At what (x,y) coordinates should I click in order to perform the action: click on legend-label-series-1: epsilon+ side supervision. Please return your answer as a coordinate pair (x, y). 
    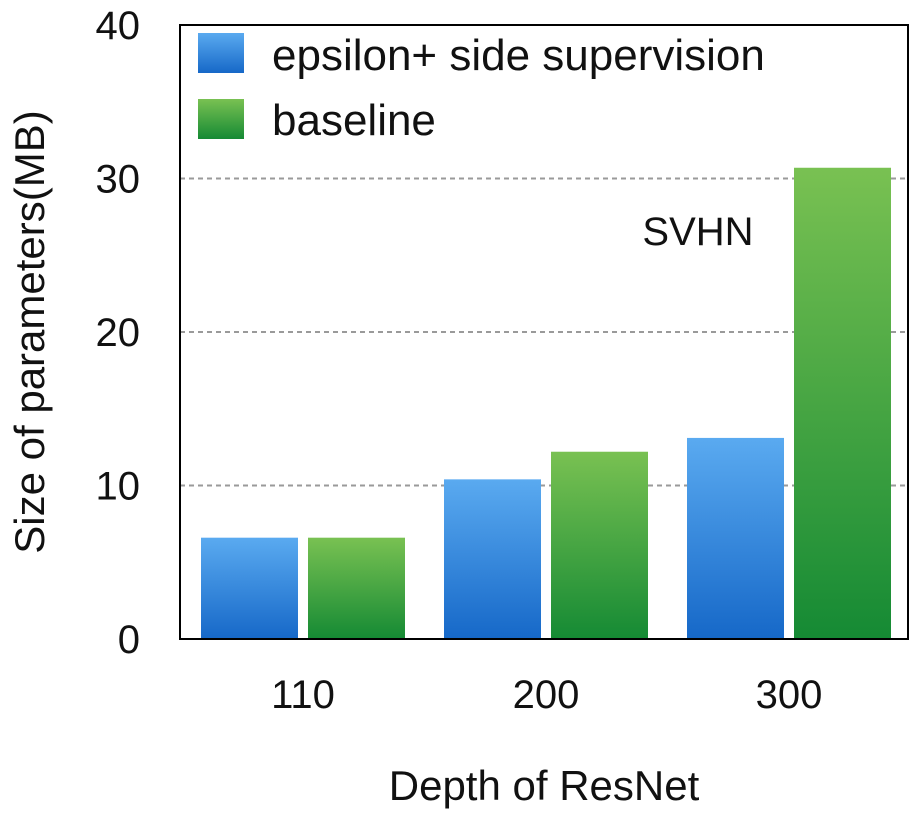
    Looking at the image, I should click on (518, 55).